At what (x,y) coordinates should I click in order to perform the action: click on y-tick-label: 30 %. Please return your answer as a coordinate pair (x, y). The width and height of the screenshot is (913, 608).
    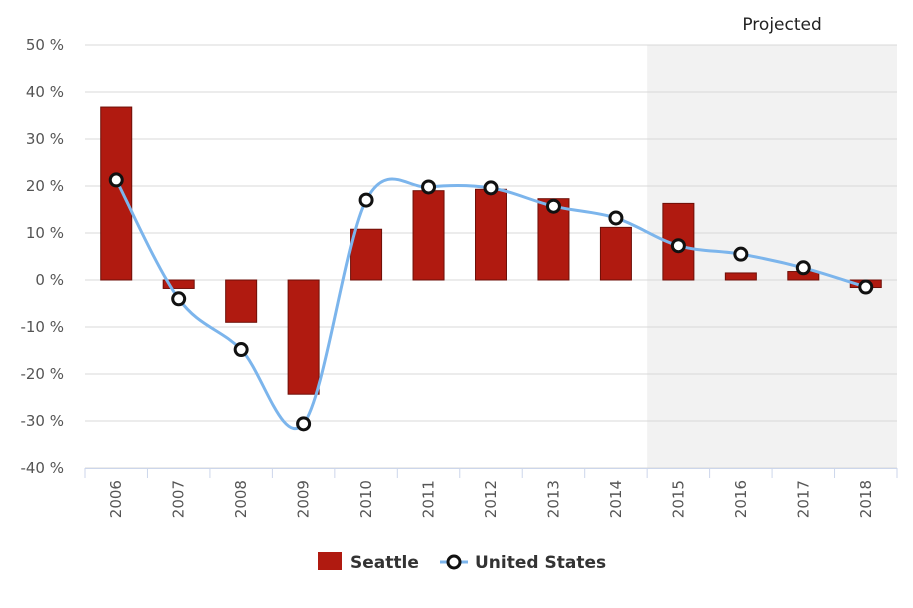
    Looking at the image, I should click on (45, 139).